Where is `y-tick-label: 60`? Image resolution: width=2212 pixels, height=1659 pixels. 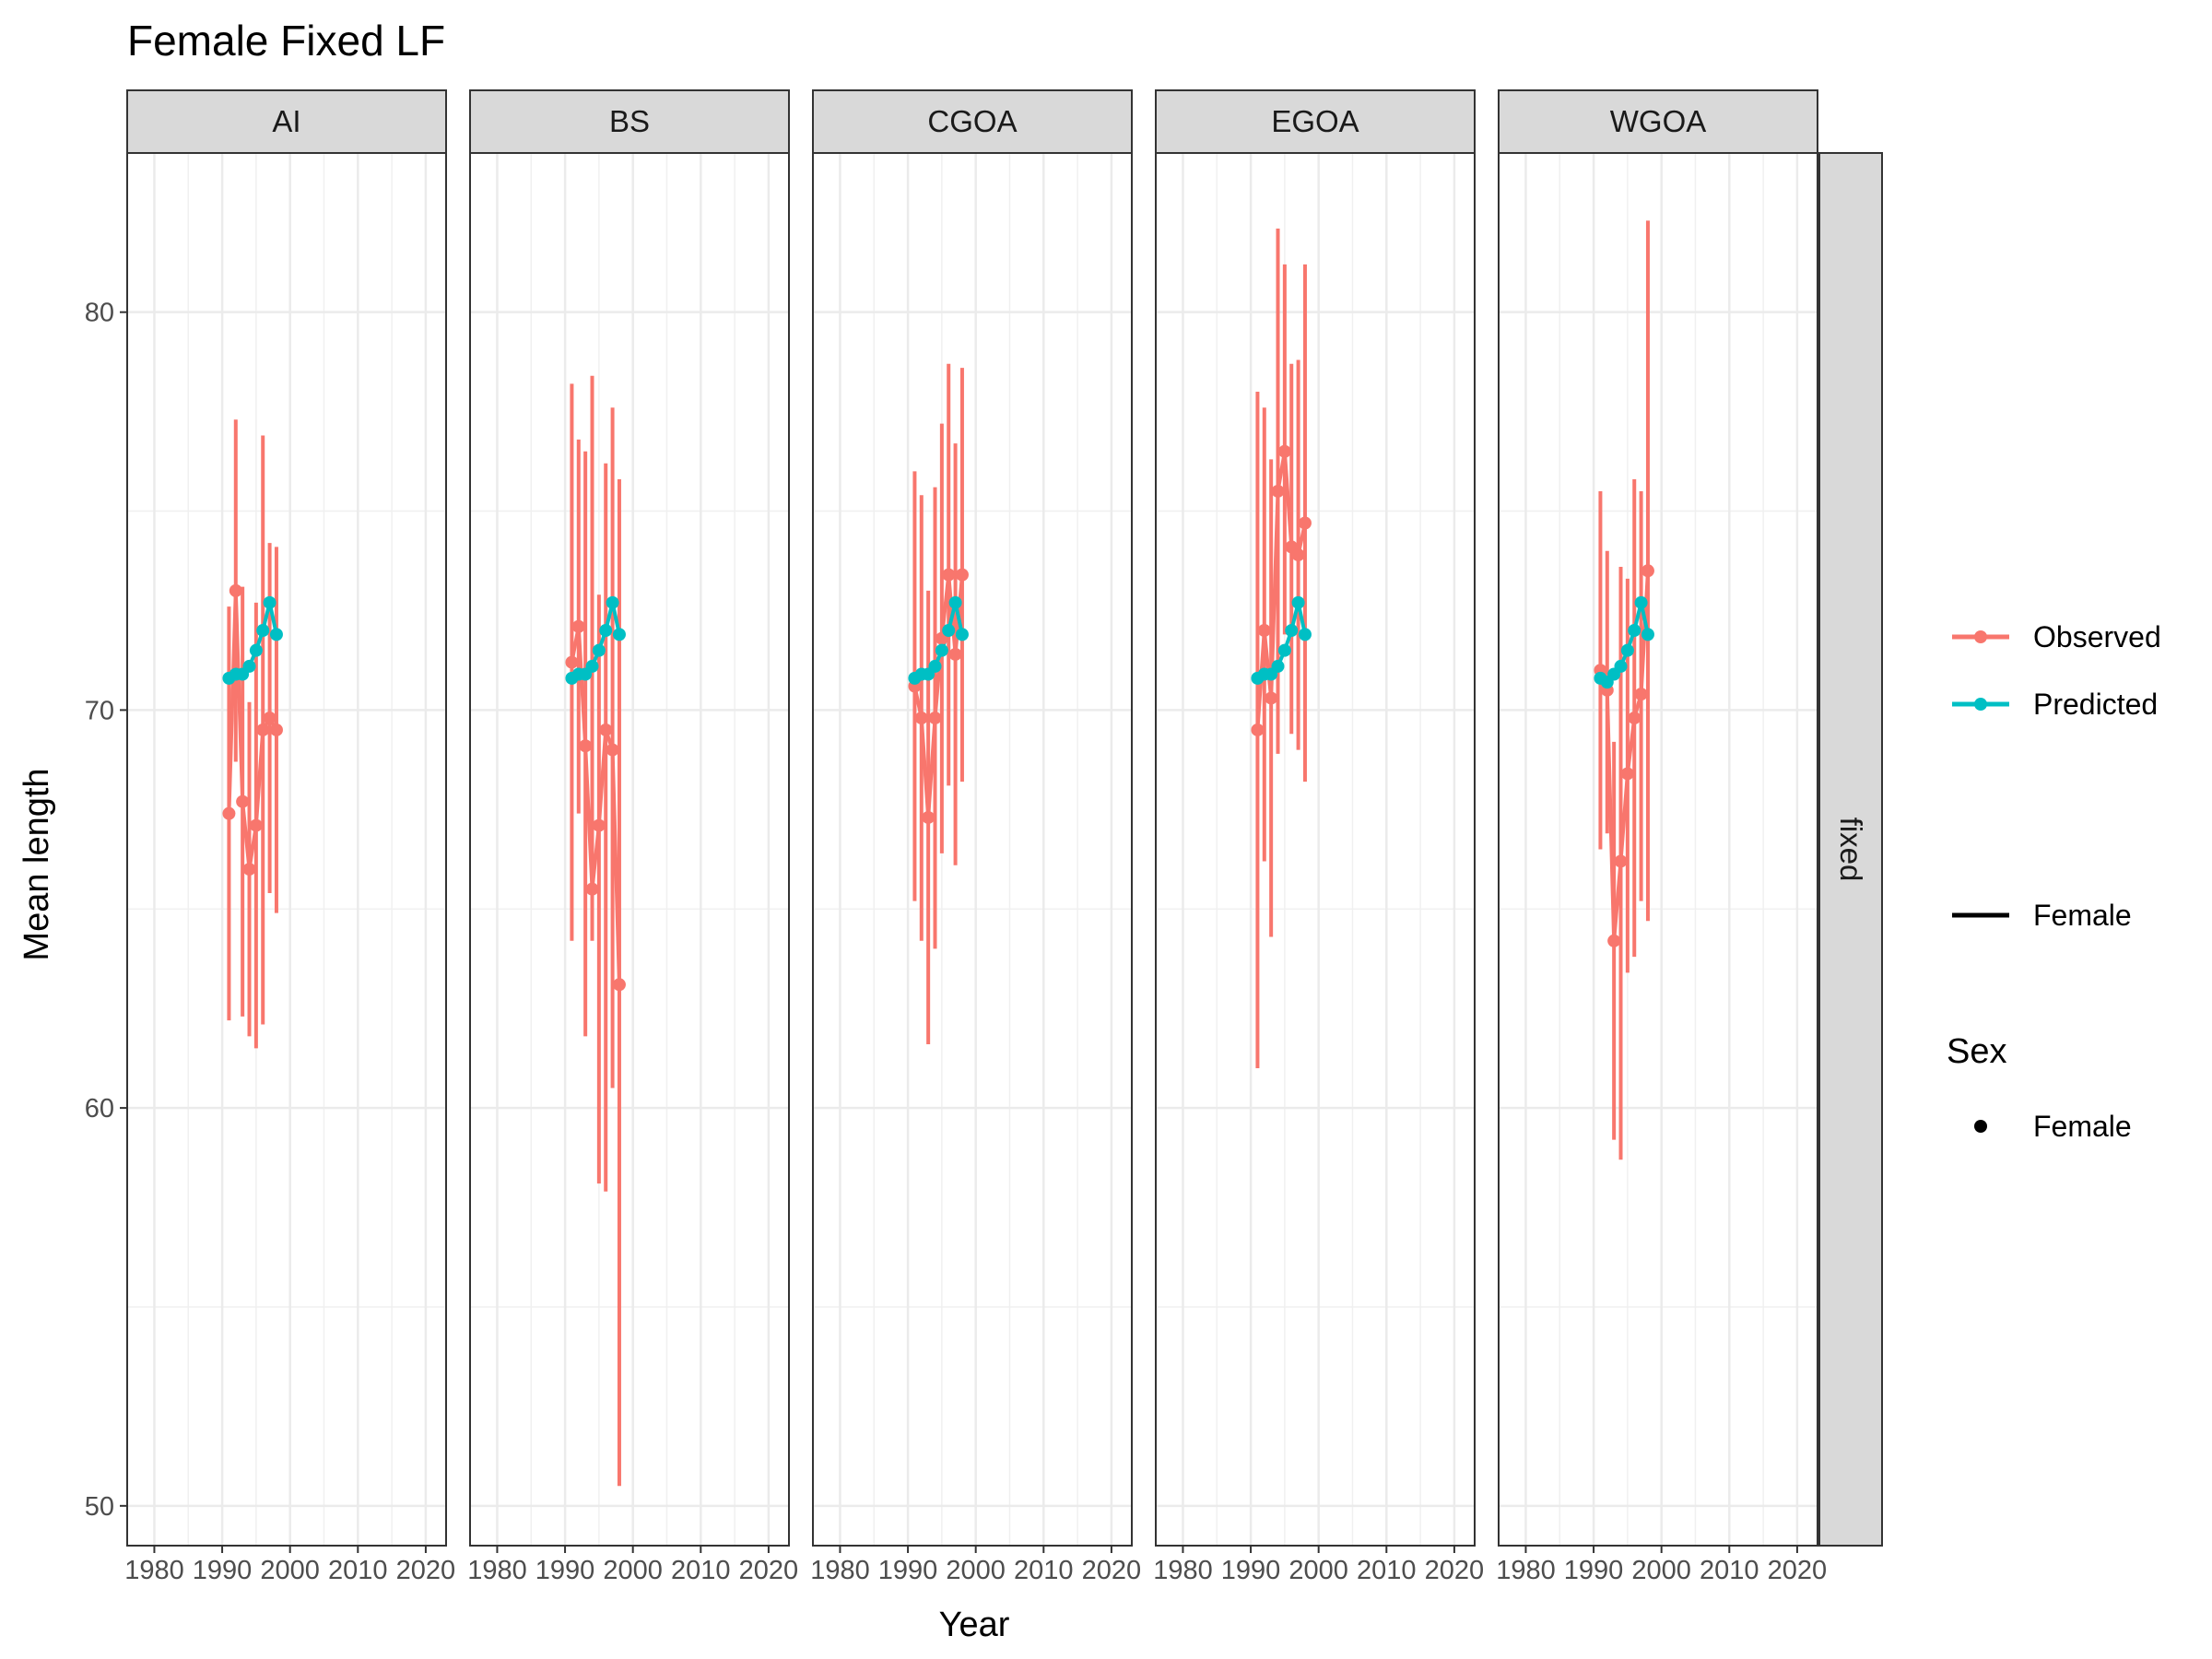
y-tick-label: 60 is located at coordinates (99, 1109).